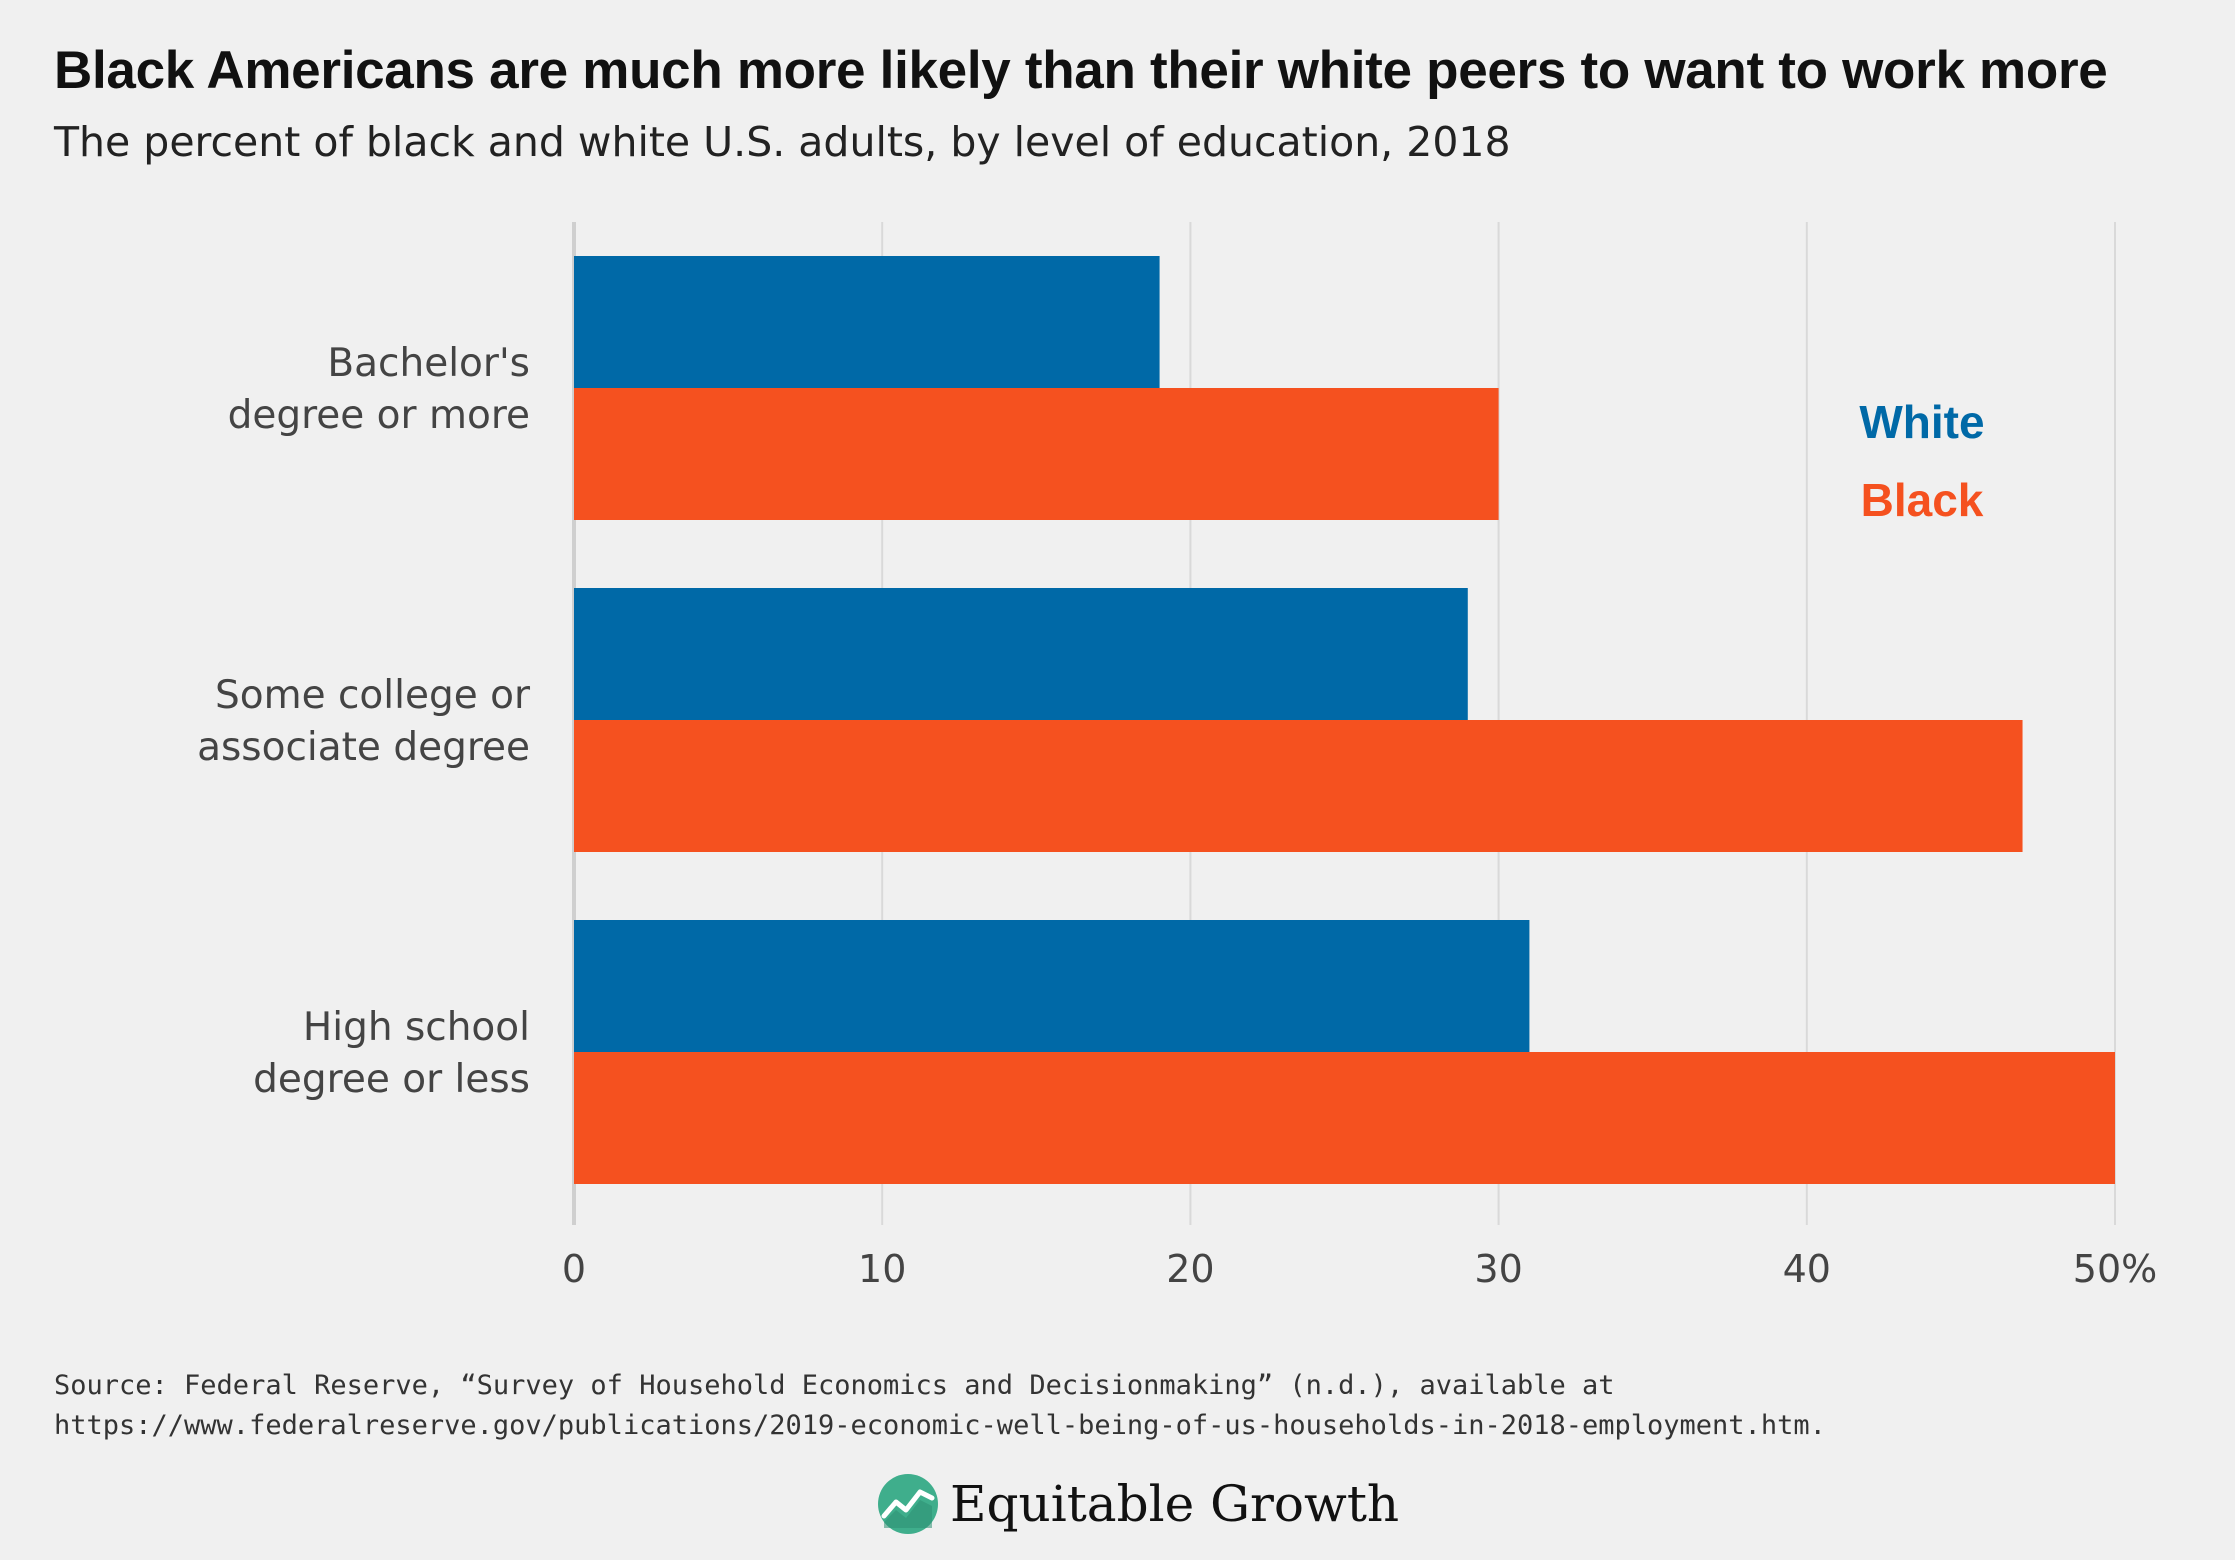 The height and width of the screenshot is (1560, 2235). I want to click on x-tick-label: 30, so click(1498, 1269).